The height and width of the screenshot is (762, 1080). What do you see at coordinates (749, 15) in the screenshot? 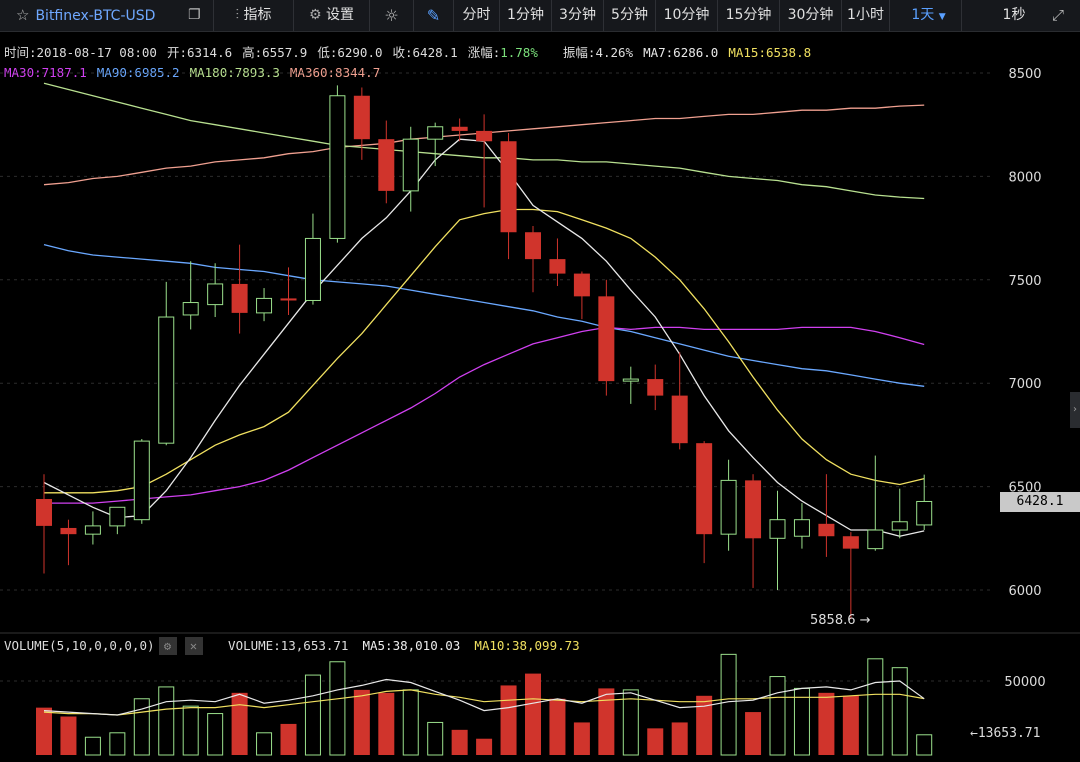
I see `interval-tab: 15分钟` at bounding box center [749, 15].